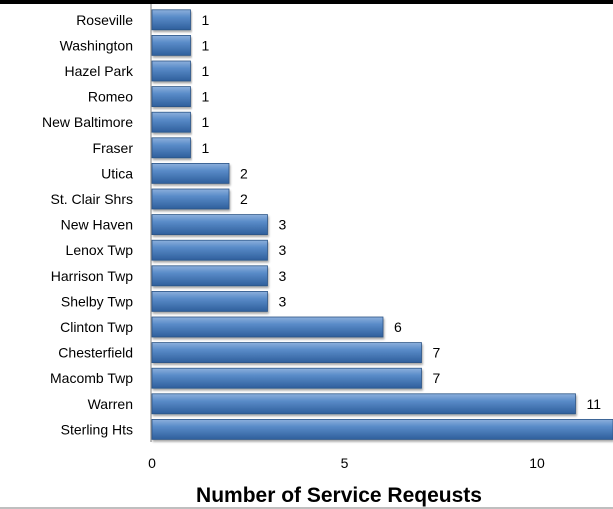 This screenshot has height=509, width=613. Describe the element at coordinates (594, 404) in the screenshot. I see `data-label: 11` at that location.